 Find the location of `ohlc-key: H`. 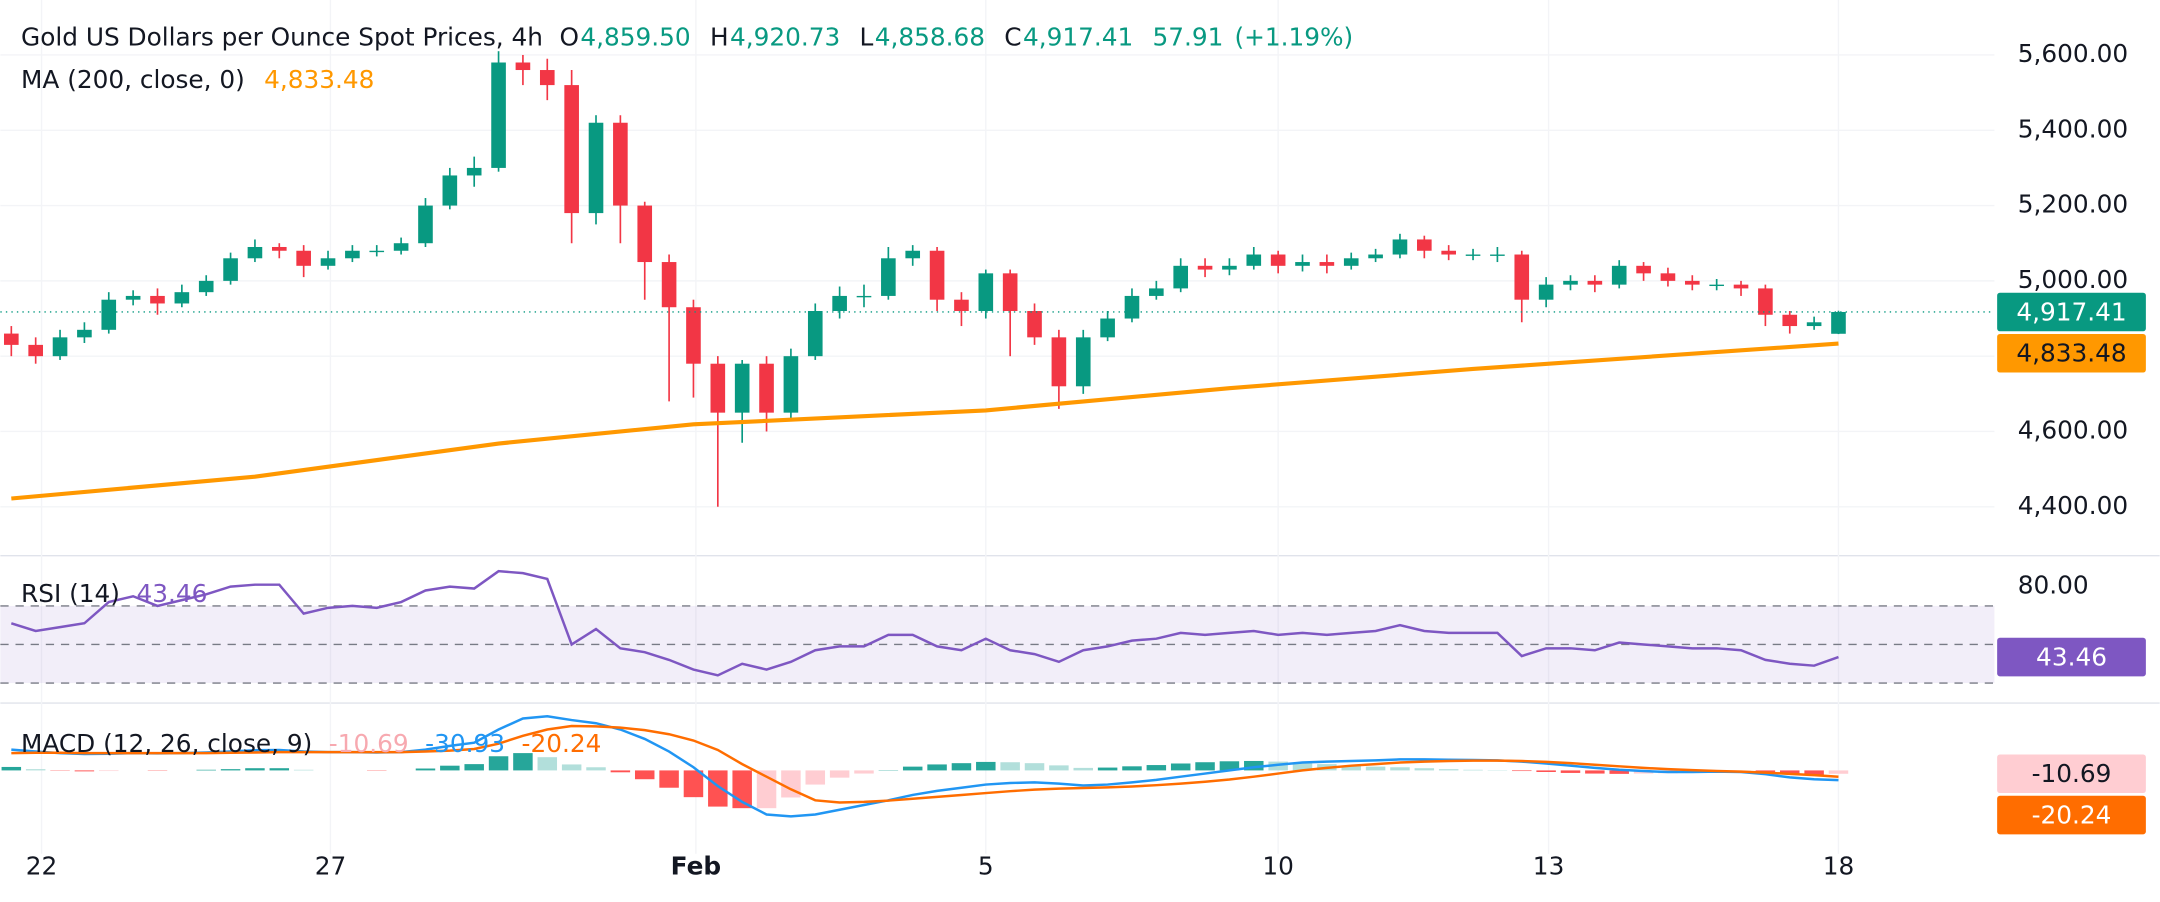

ohlc-key: H is located at coordinates (719, 37).